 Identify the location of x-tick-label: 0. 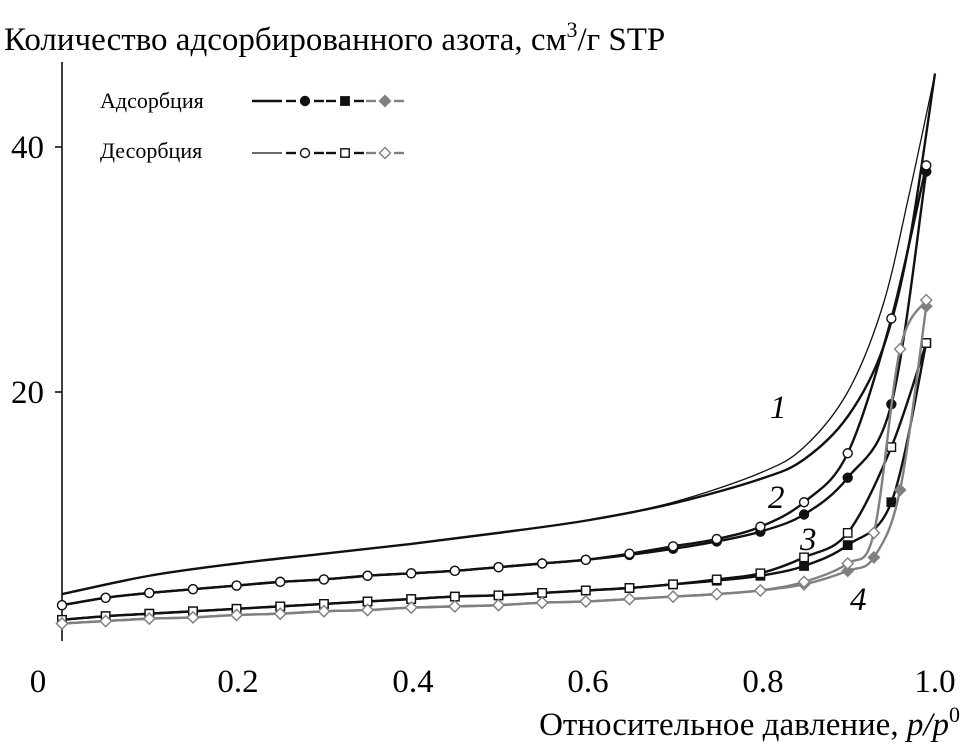
(38, 682).